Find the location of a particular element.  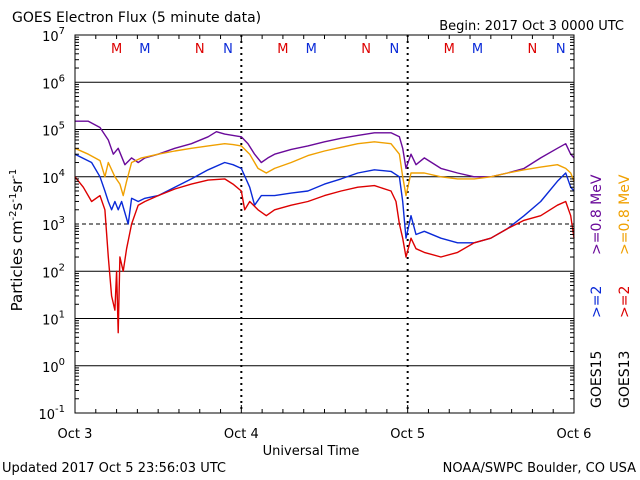

y-tick-label: 10⁻¹ is located at coordinates (51, 413).